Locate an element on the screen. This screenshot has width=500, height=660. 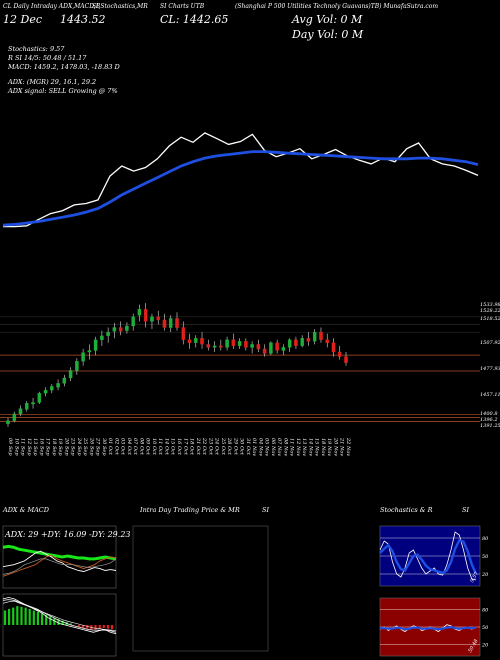
date-tick: 09 Sep is located at coordinates (10, 447).